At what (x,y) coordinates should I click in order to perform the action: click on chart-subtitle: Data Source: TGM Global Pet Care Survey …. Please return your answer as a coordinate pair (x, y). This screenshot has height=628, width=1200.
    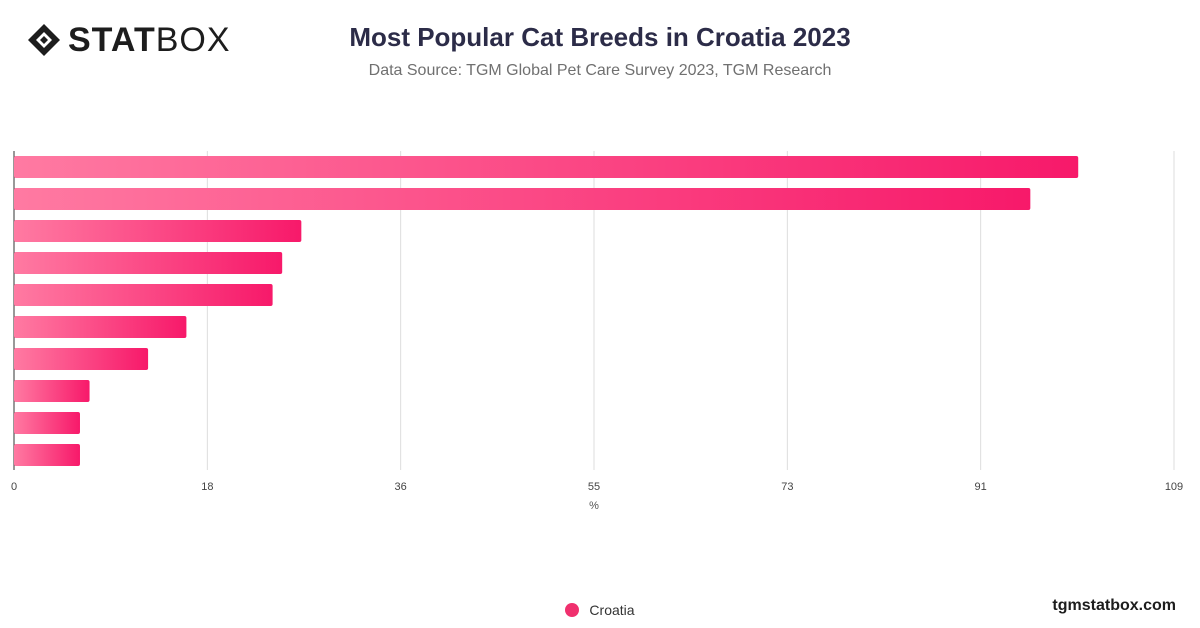
    Looking at the image, I should click on (600, 70).